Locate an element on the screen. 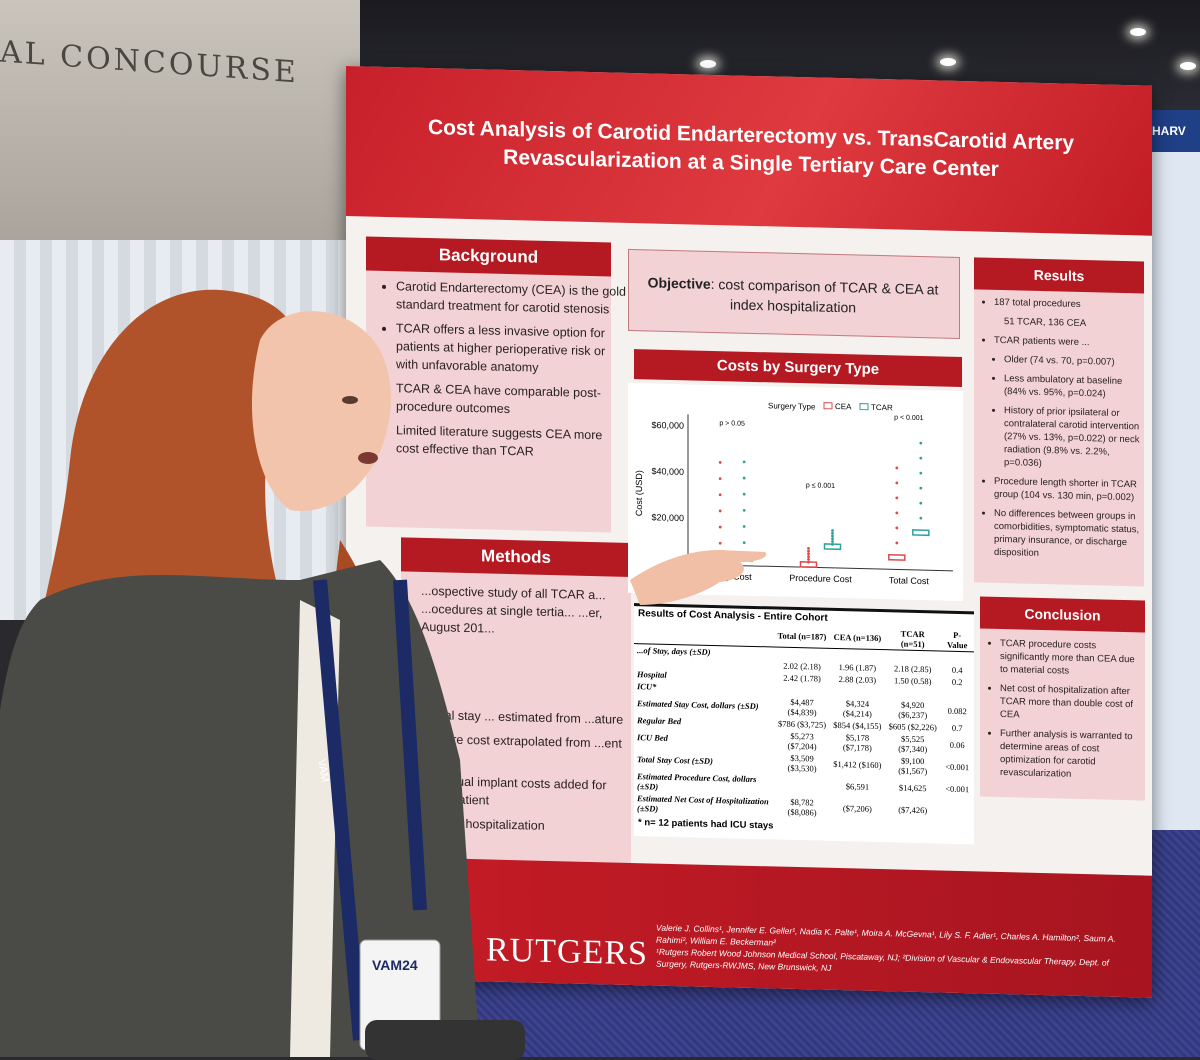 This screenshot has height=1060, width=1200. x-tick-label: Total Cost is located at coordinates (909, 580).